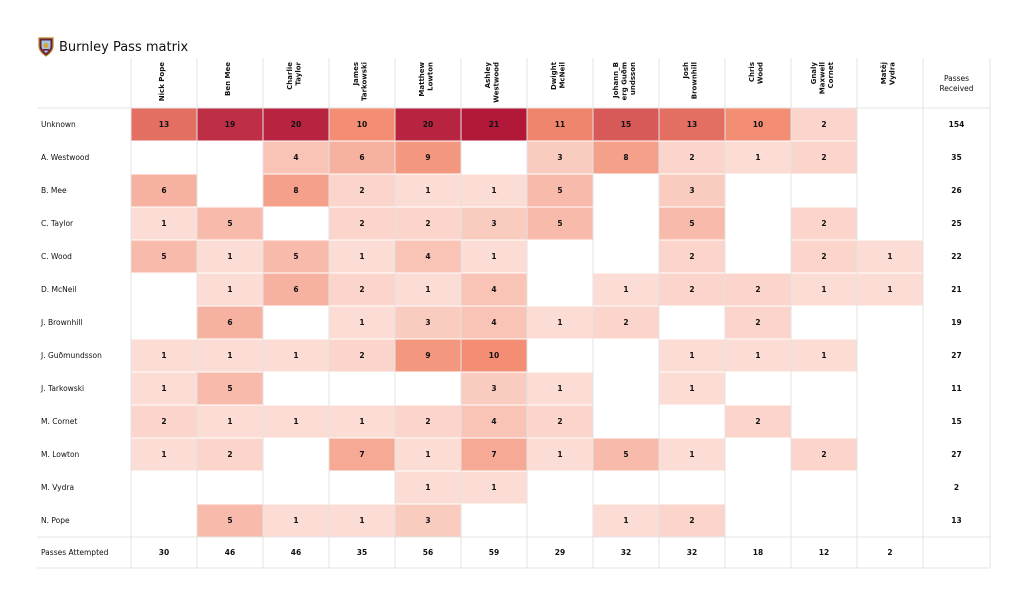 The height and width of the screenshot is (602, 1024). I want to click on cell-value: 3, so click(691, 190).